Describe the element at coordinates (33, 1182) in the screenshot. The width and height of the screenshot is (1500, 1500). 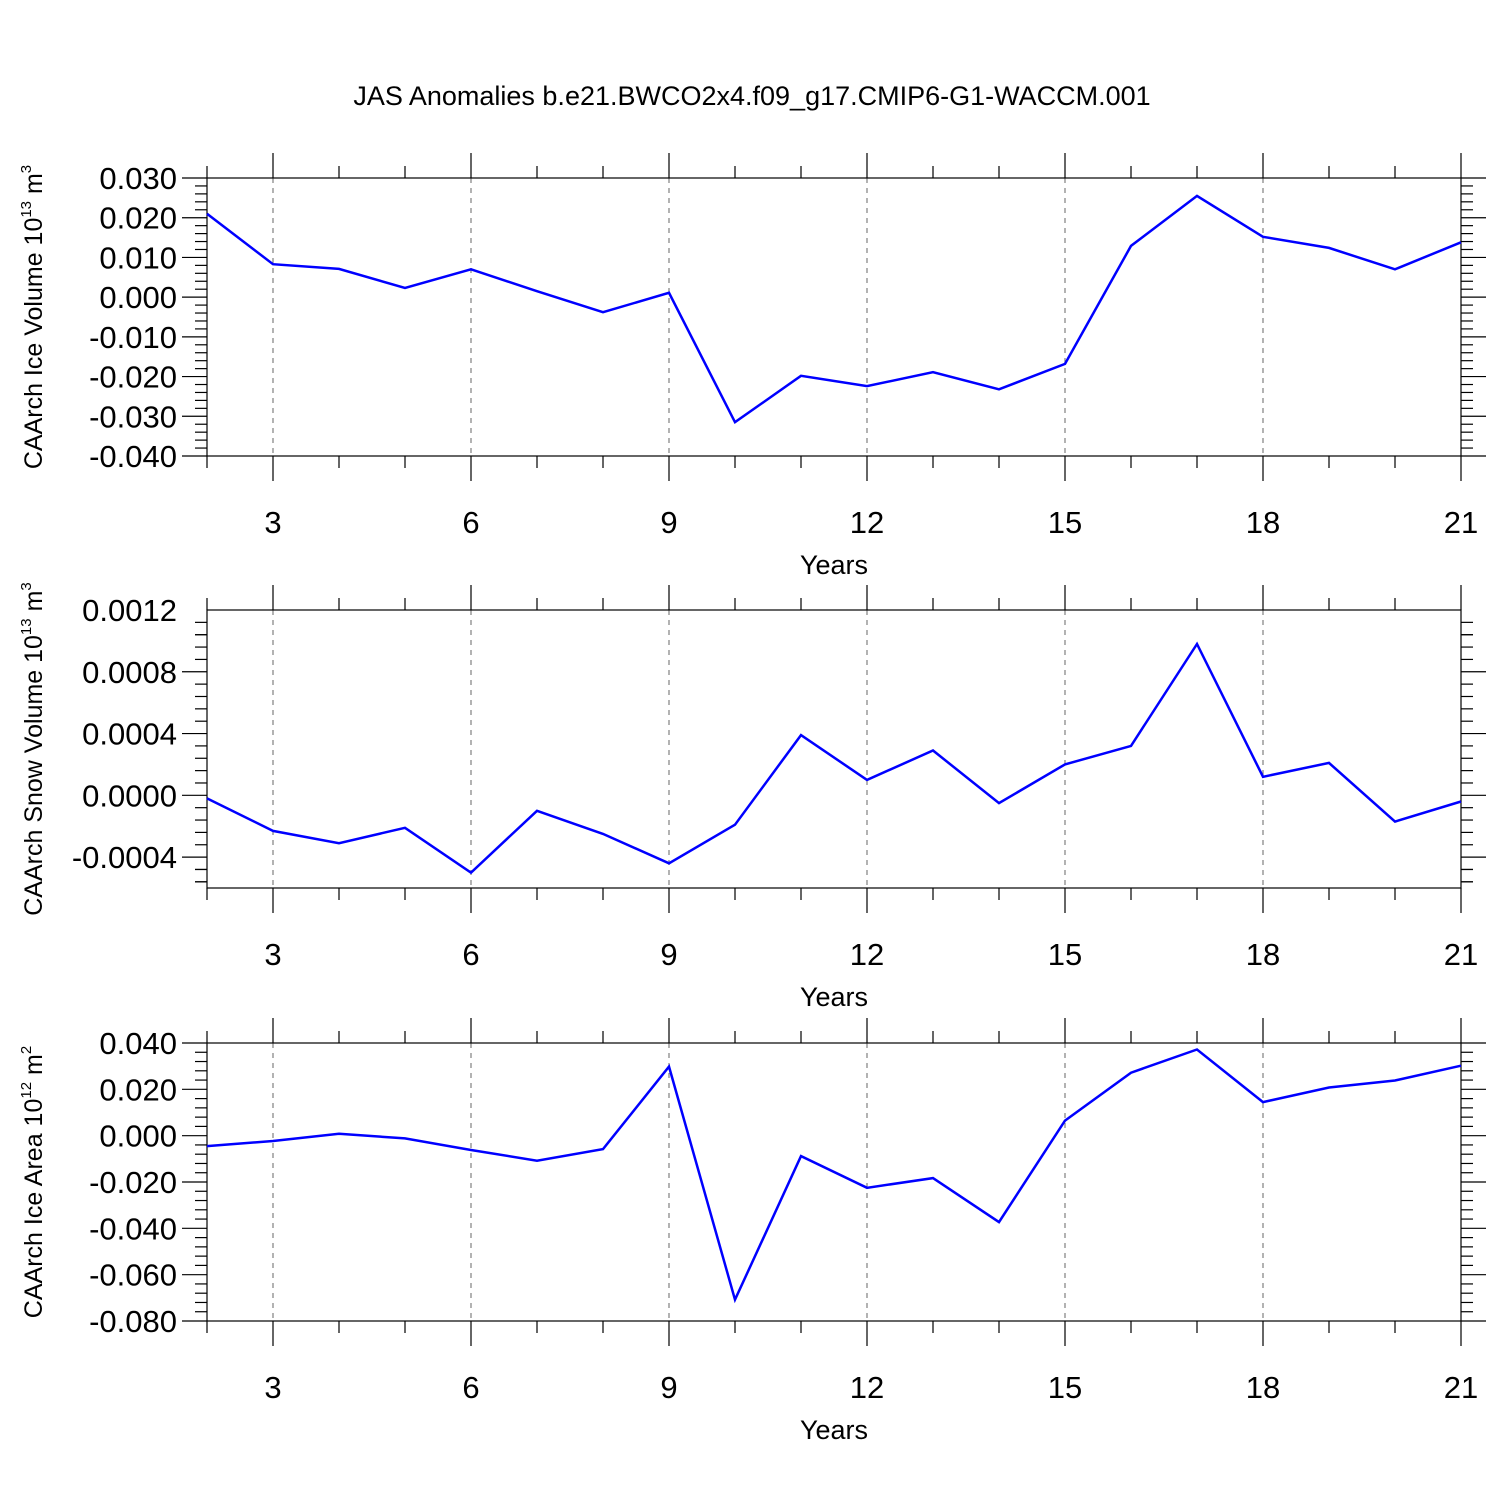
I see `y-axis-label: CAArch Ice Area 1012 m2` at that location.